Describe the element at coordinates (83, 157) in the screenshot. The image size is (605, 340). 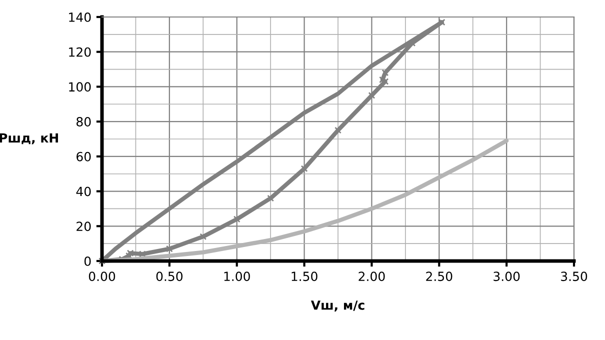
I see `y-tick-label: 60` at that location.